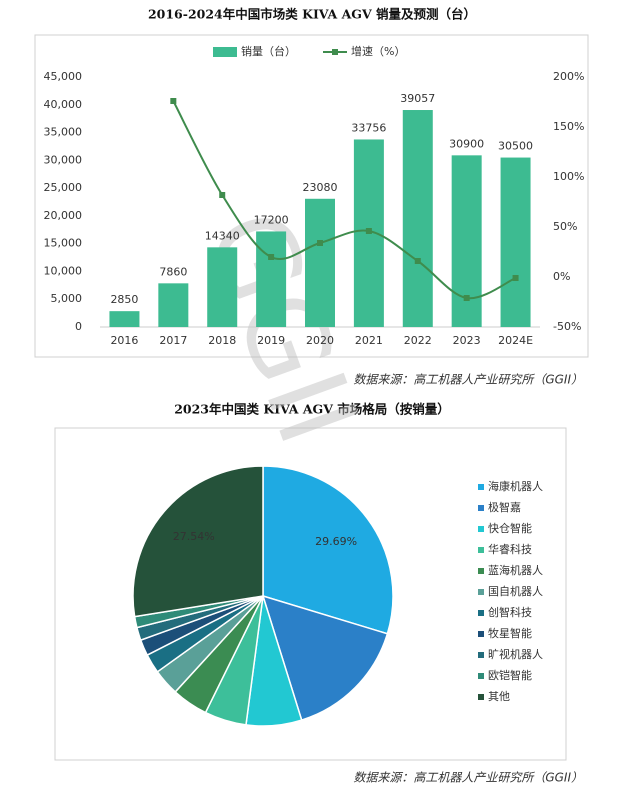 This screenshot has height=798, width=635. Describe the element at coordinates (63, 270) in the screenshot. I see `y-tick-label: 10,000` at that location.